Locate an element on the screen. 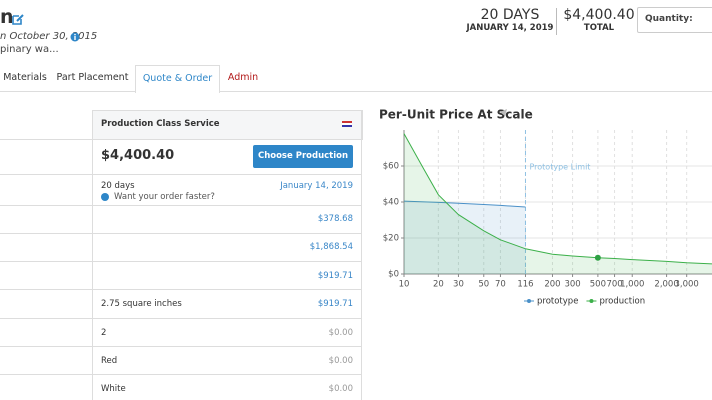  admin-tab: Admin is located at coordinates (243, 77).